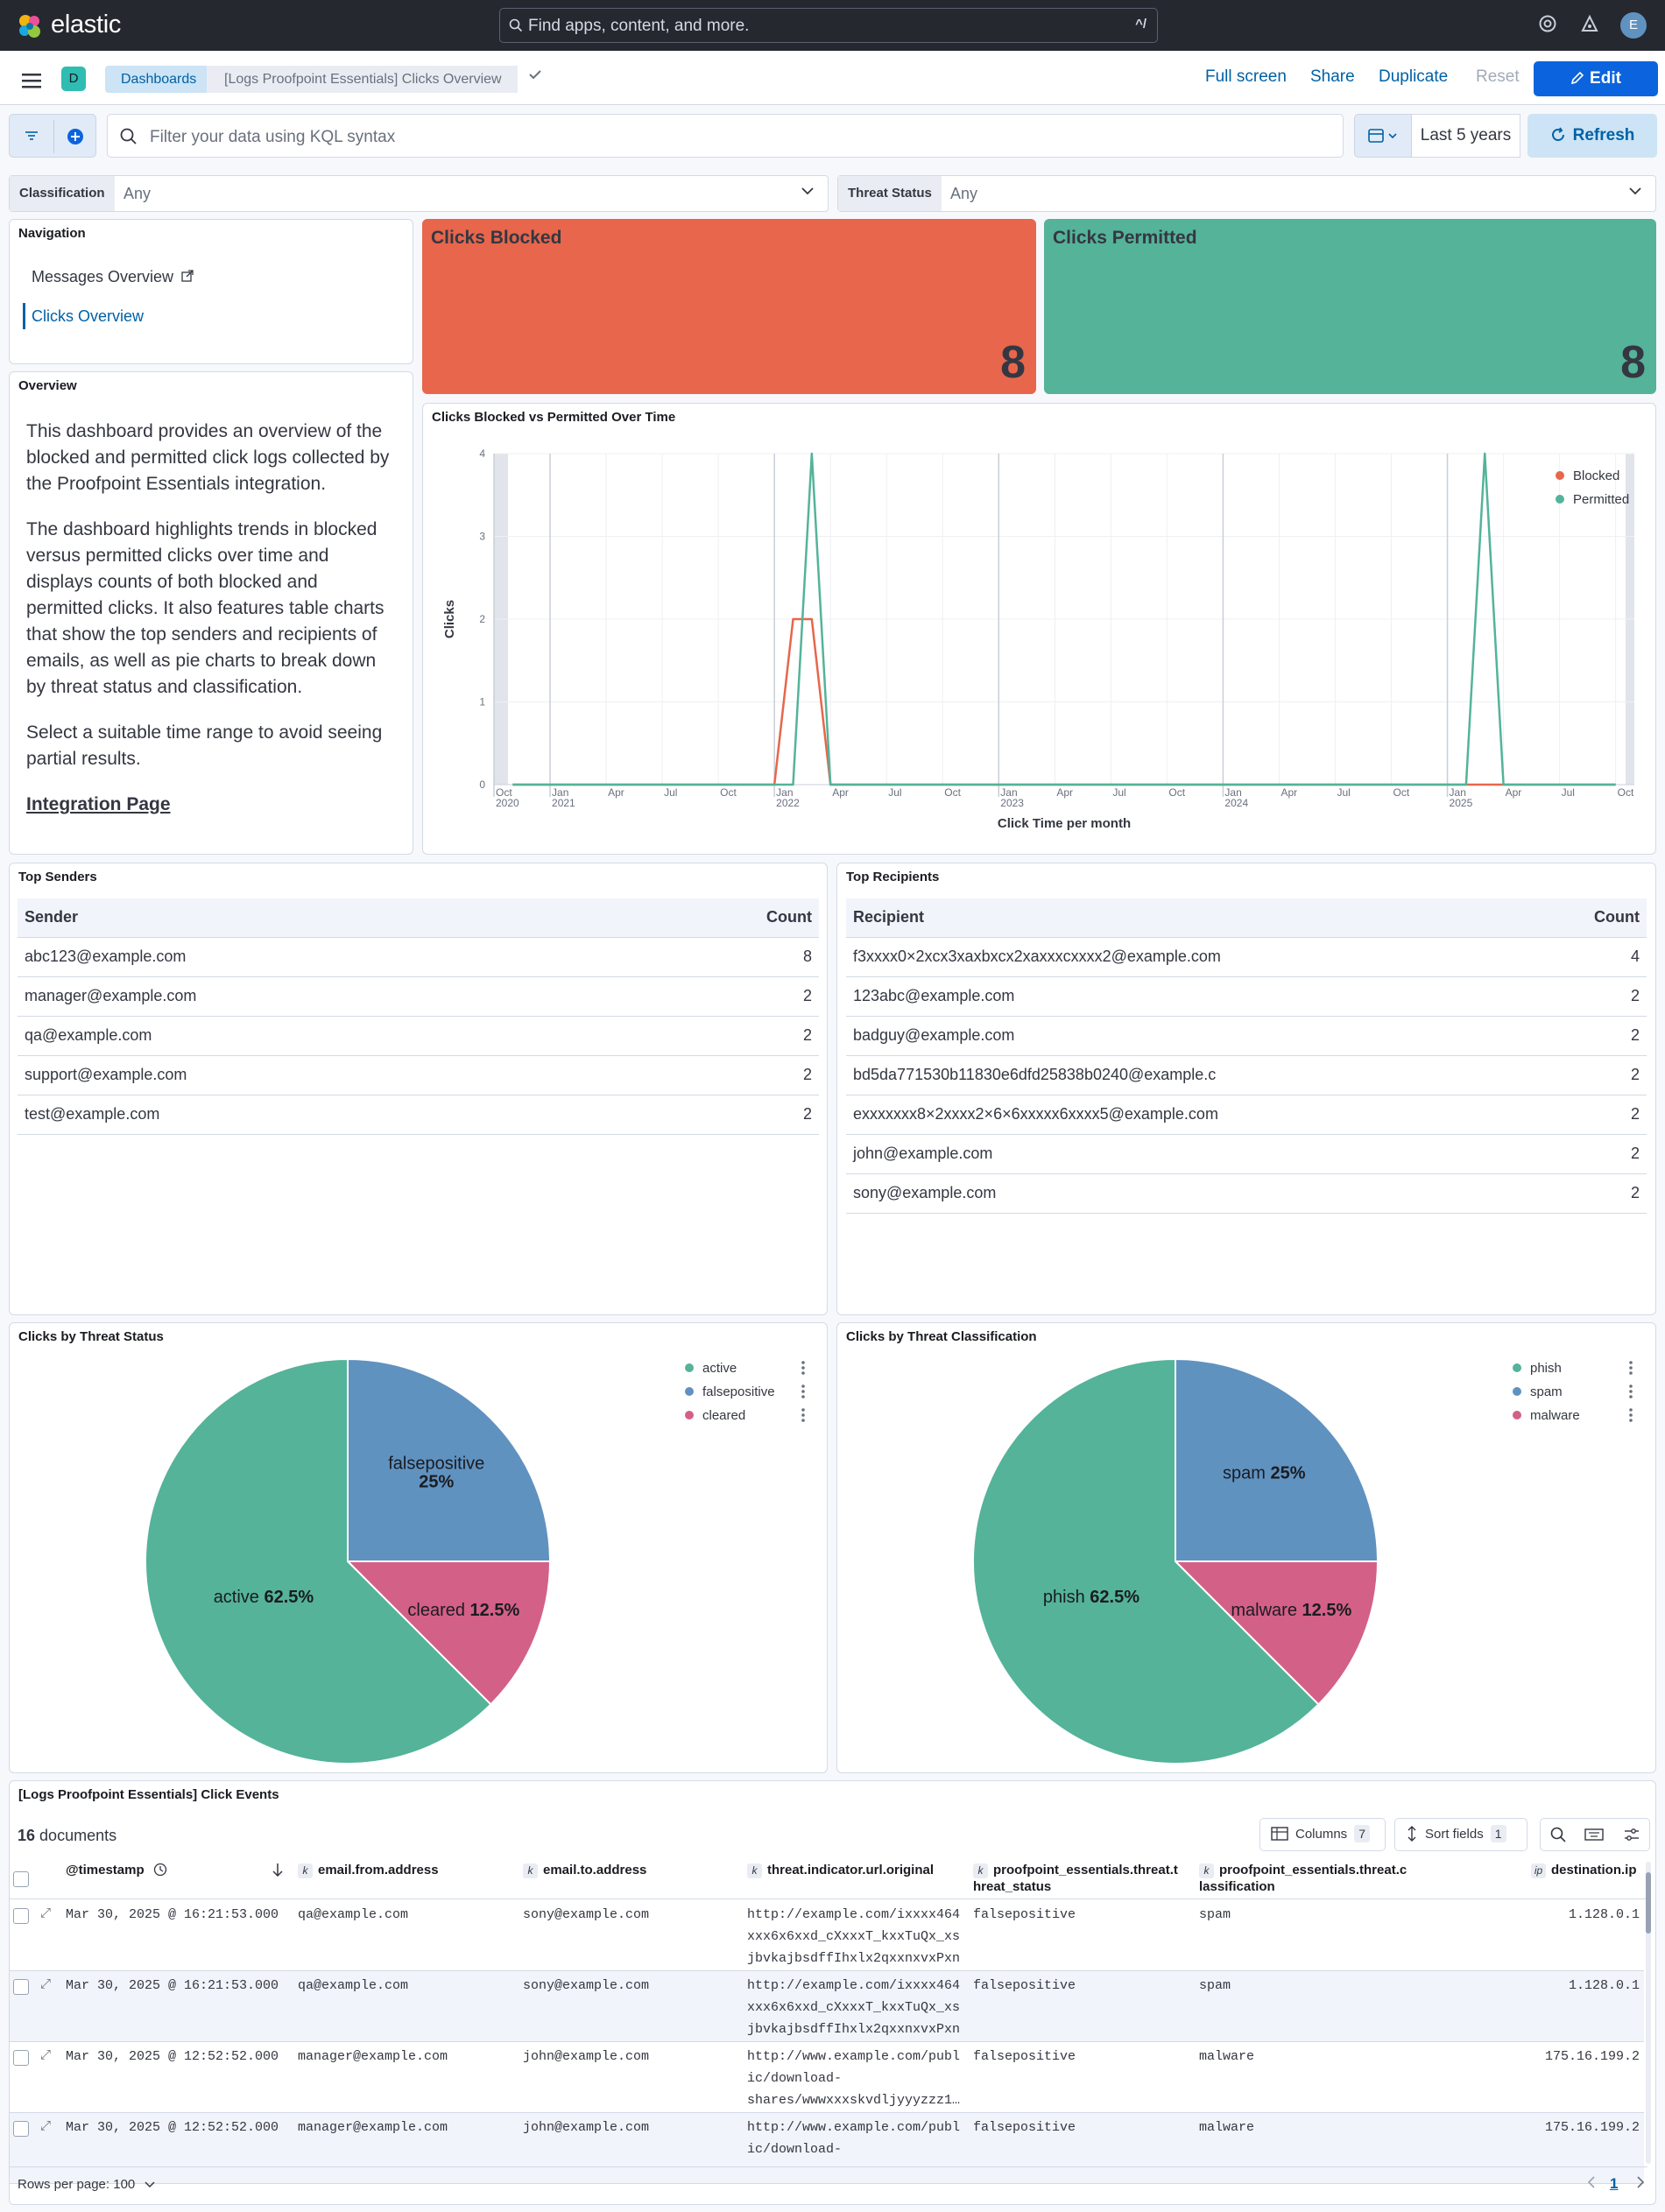 The height and width of the screenshot is (2212, 1665). I want to click on chart-title: Clicks Blocked vs Permitted Over Time, so click(554, 417).